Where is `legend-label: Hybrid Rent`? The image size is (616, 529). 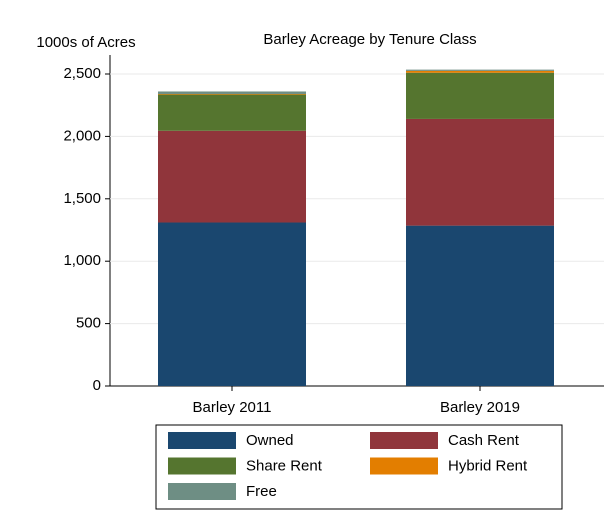
legend-label: Hybrid Rent is located at coordinates (488, 465).